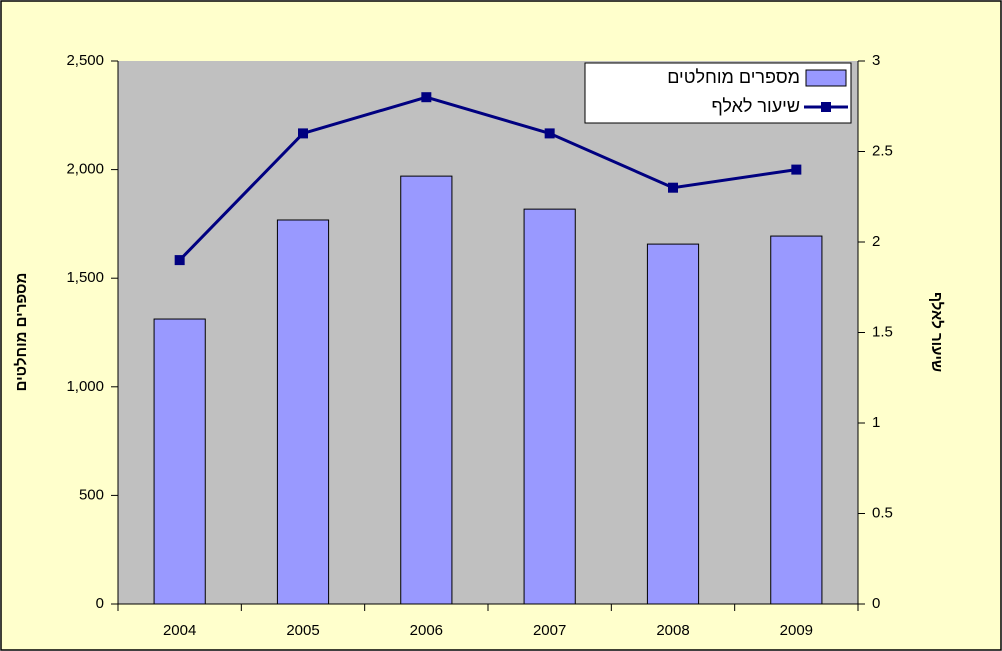  Describe the element at coordinates (21, 332) in the screenshot. I see `y-axis-title: מספרים מוחלטים` at that location.